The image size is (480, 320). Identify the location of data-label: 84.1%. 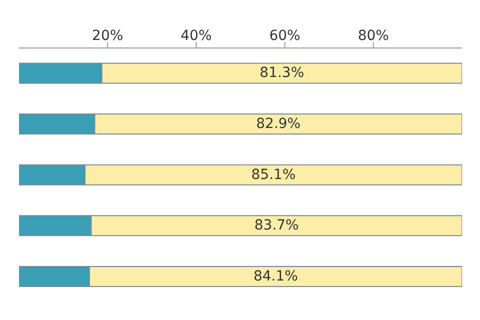
(275, 276).